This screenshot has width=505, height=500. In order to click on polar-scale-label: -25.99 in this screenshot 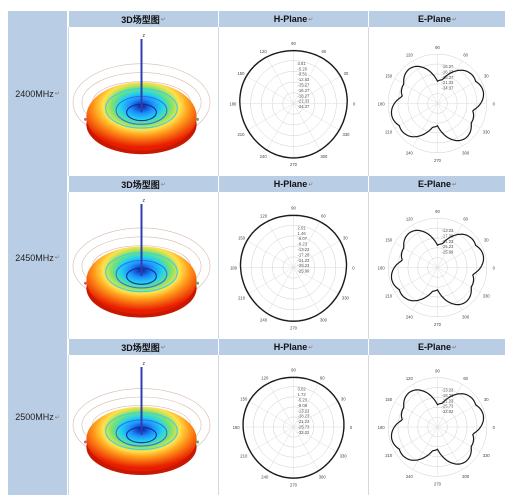, I will do `click(448, 252)`.